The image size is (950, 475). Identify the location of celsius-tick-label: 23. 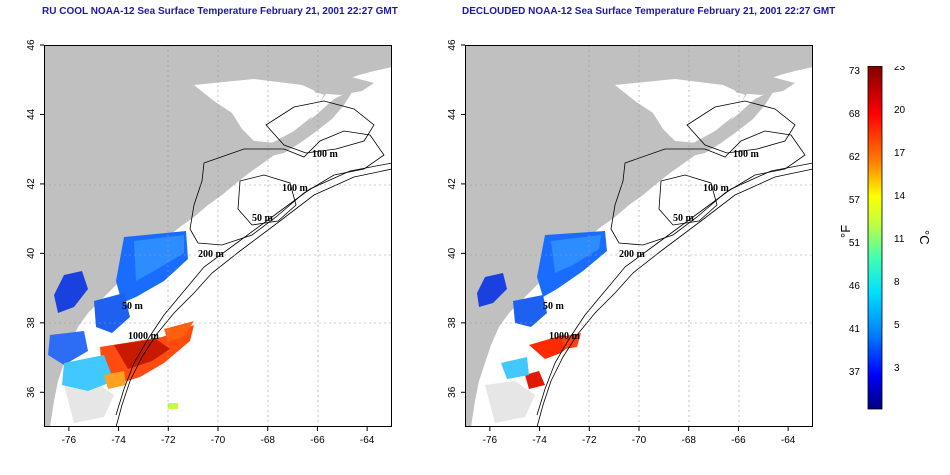
(900, 69).